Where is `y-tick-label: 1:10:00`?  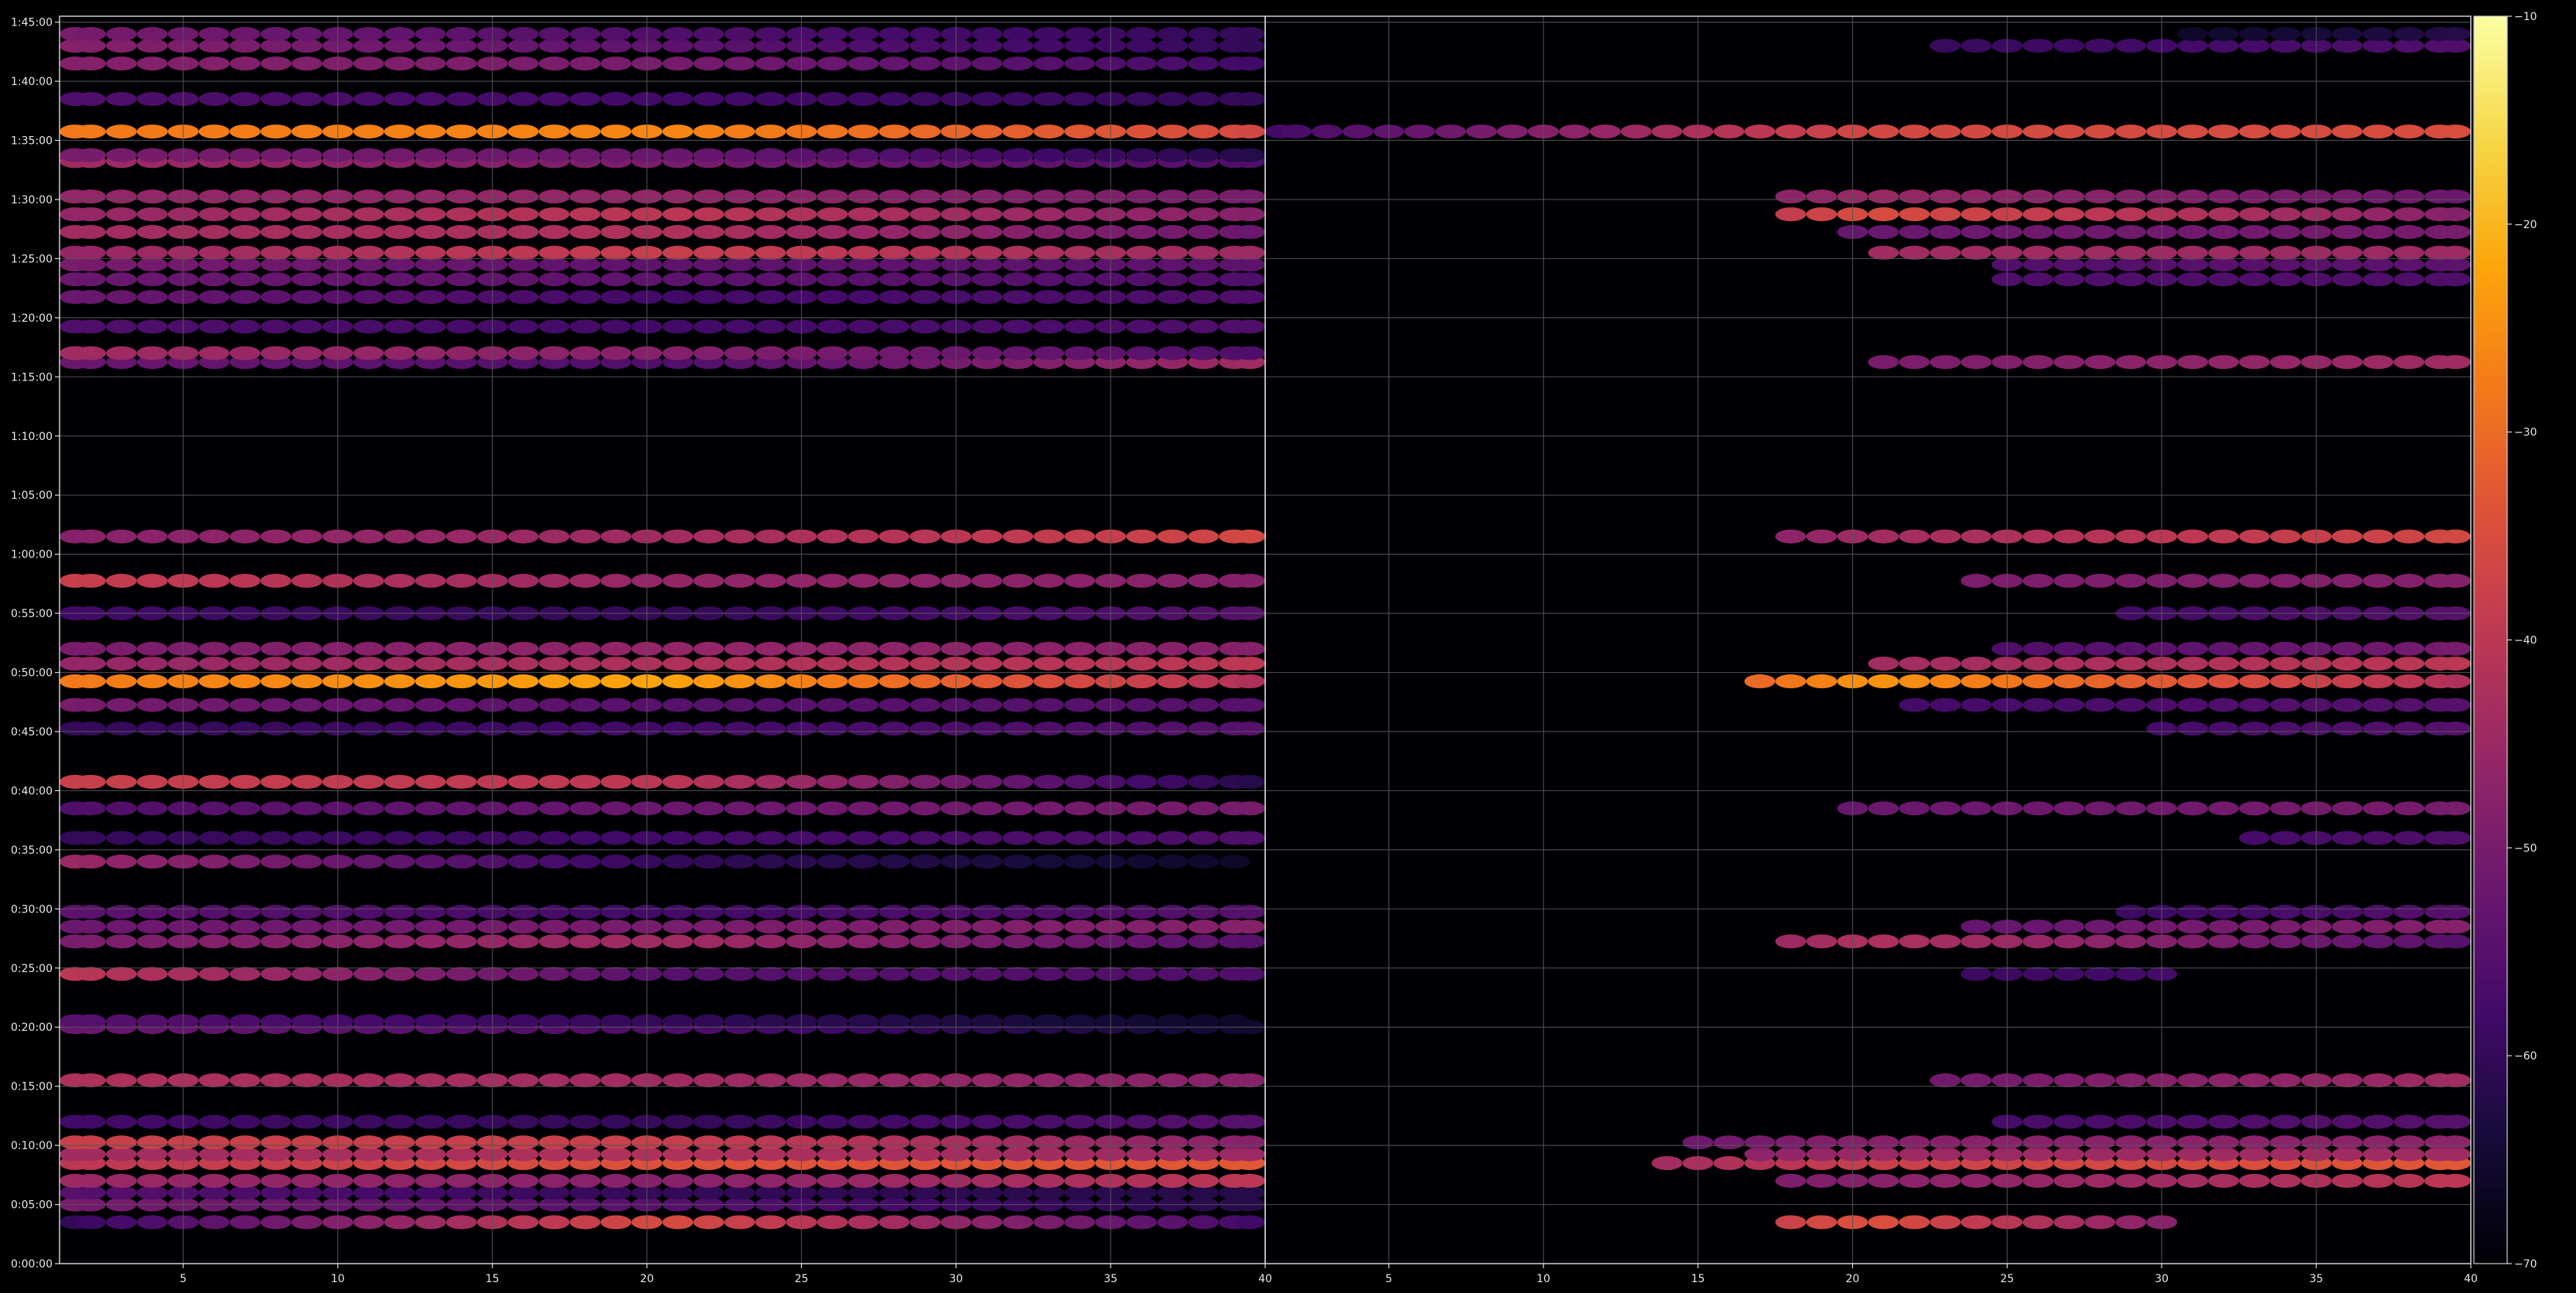 y-tick-label: 1:10:00 is located at coordinates (32, 437).